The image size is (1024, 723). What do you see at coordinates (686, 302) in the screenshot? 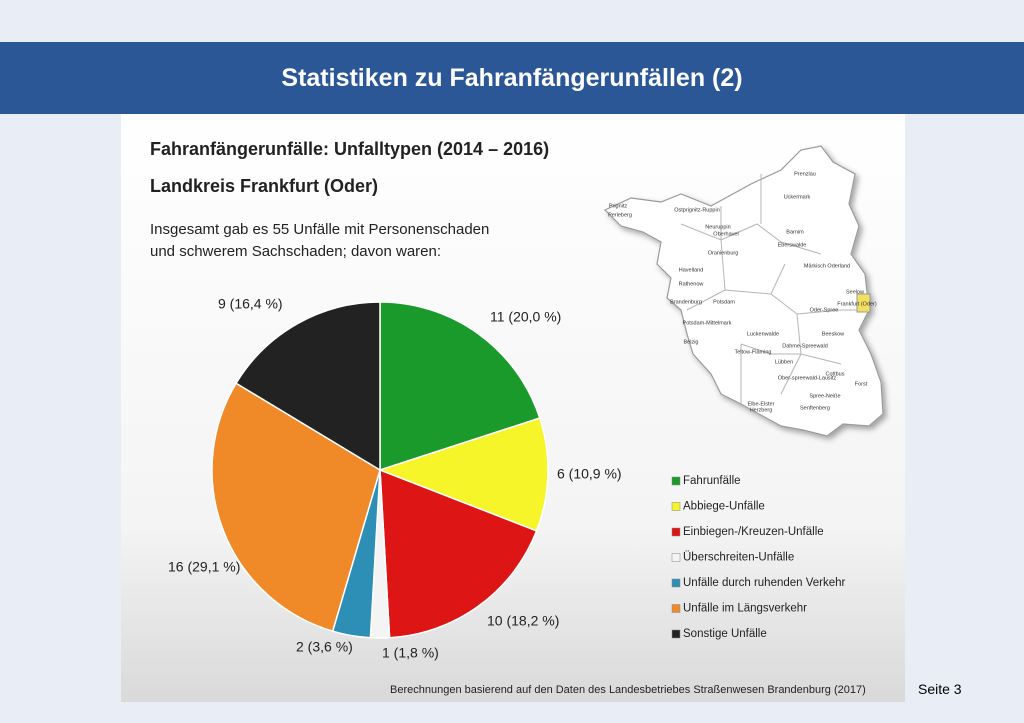
I see `map-label: Brandenburg` at bounding box center [686, 302].